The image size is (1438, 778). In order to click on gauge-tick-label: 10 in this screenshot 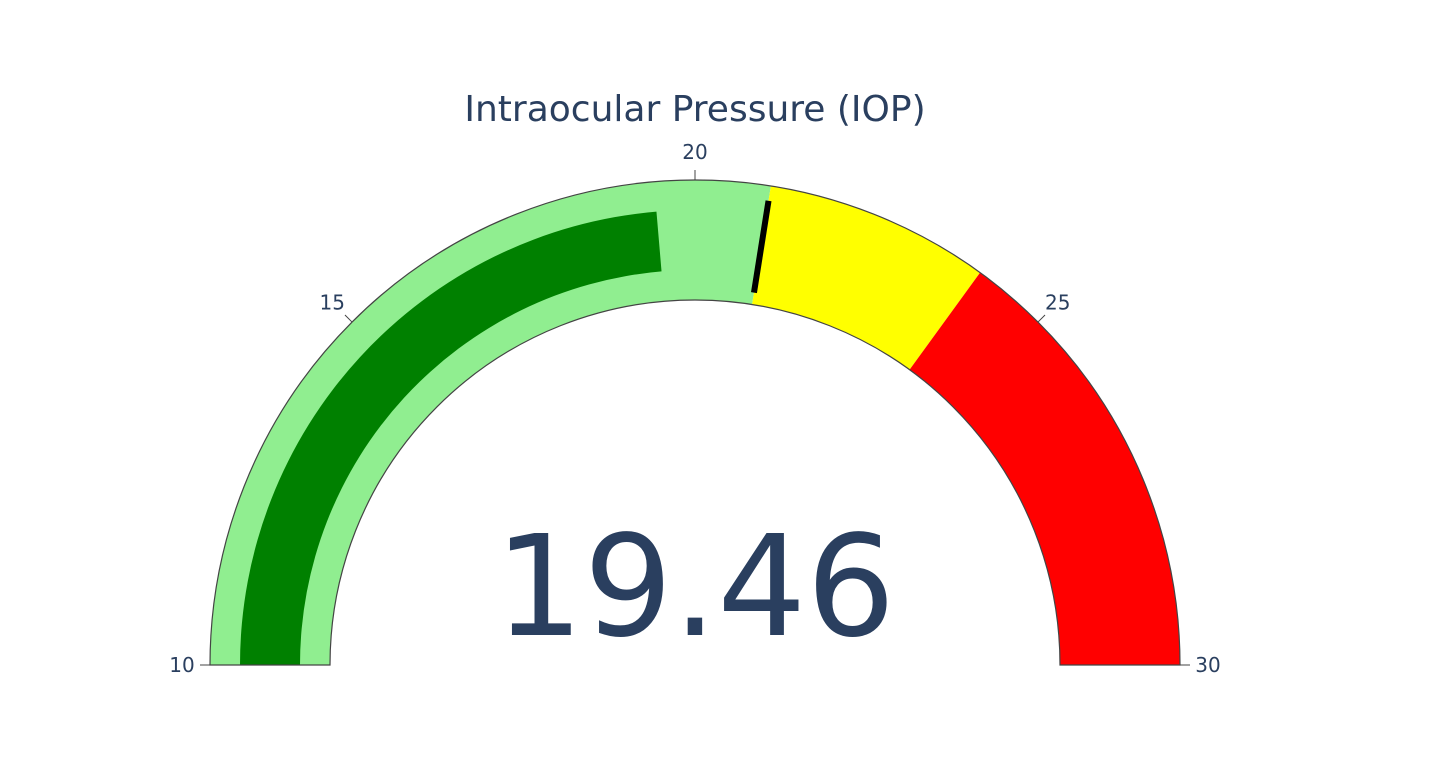, I will do `click(181, 665)`.